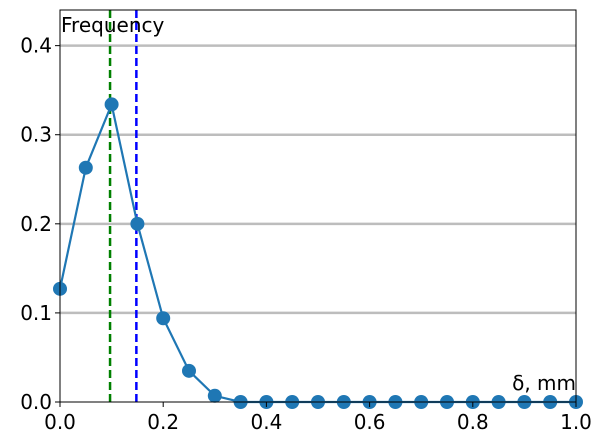 The image size is (605, 446). I want to click on y-tick-label-0: 0.0, so click(36, 402).